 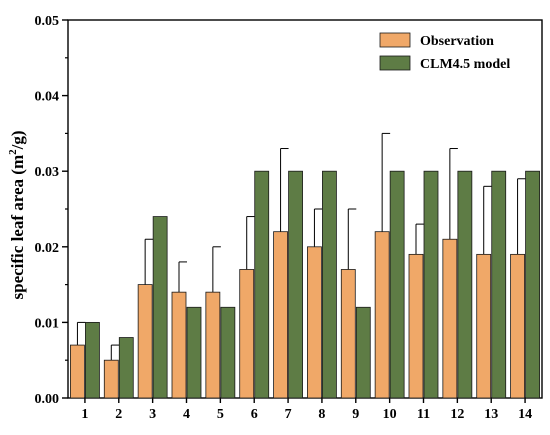 I want to click on y-tick-label: 0.05, so click(x=47, y=21).